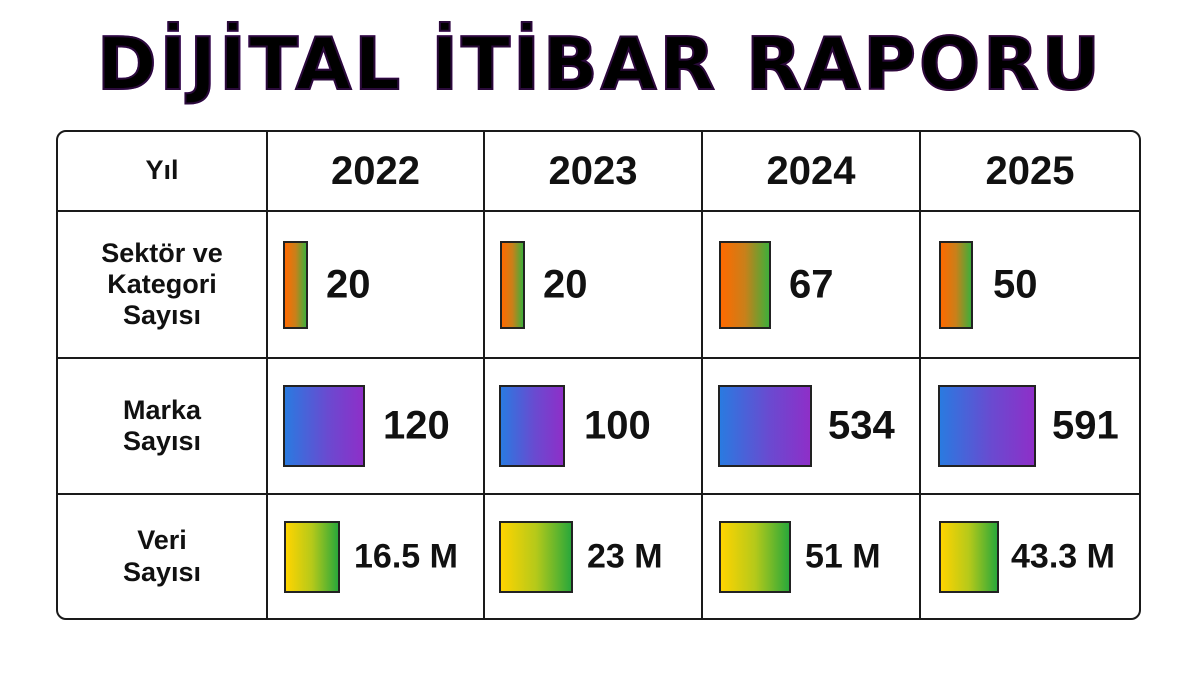  I want to click on value-label: 16.5 M, so click(406, 556).